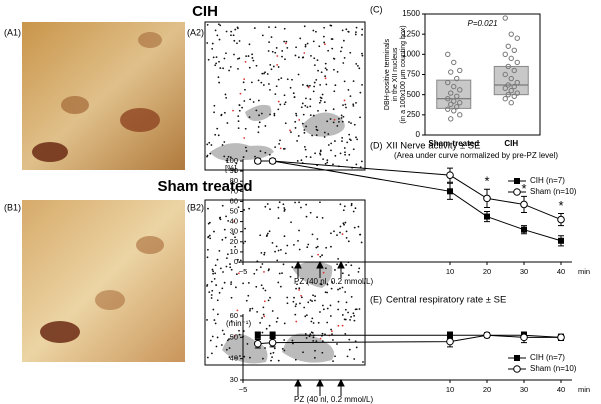 The image size is (601, 404). What do you see at coordinates (234, 251) in the screenshot?
I see `y-tick-label: 10` at bounding box center [234, 251].